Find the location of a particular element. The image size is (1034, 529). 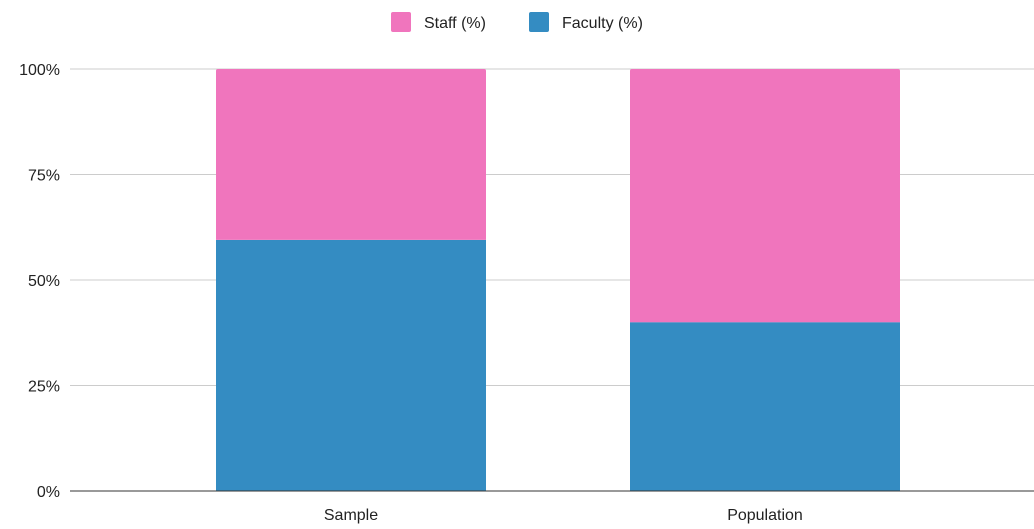

legend-label: Staff (%) is located at coordinates (455, 23).